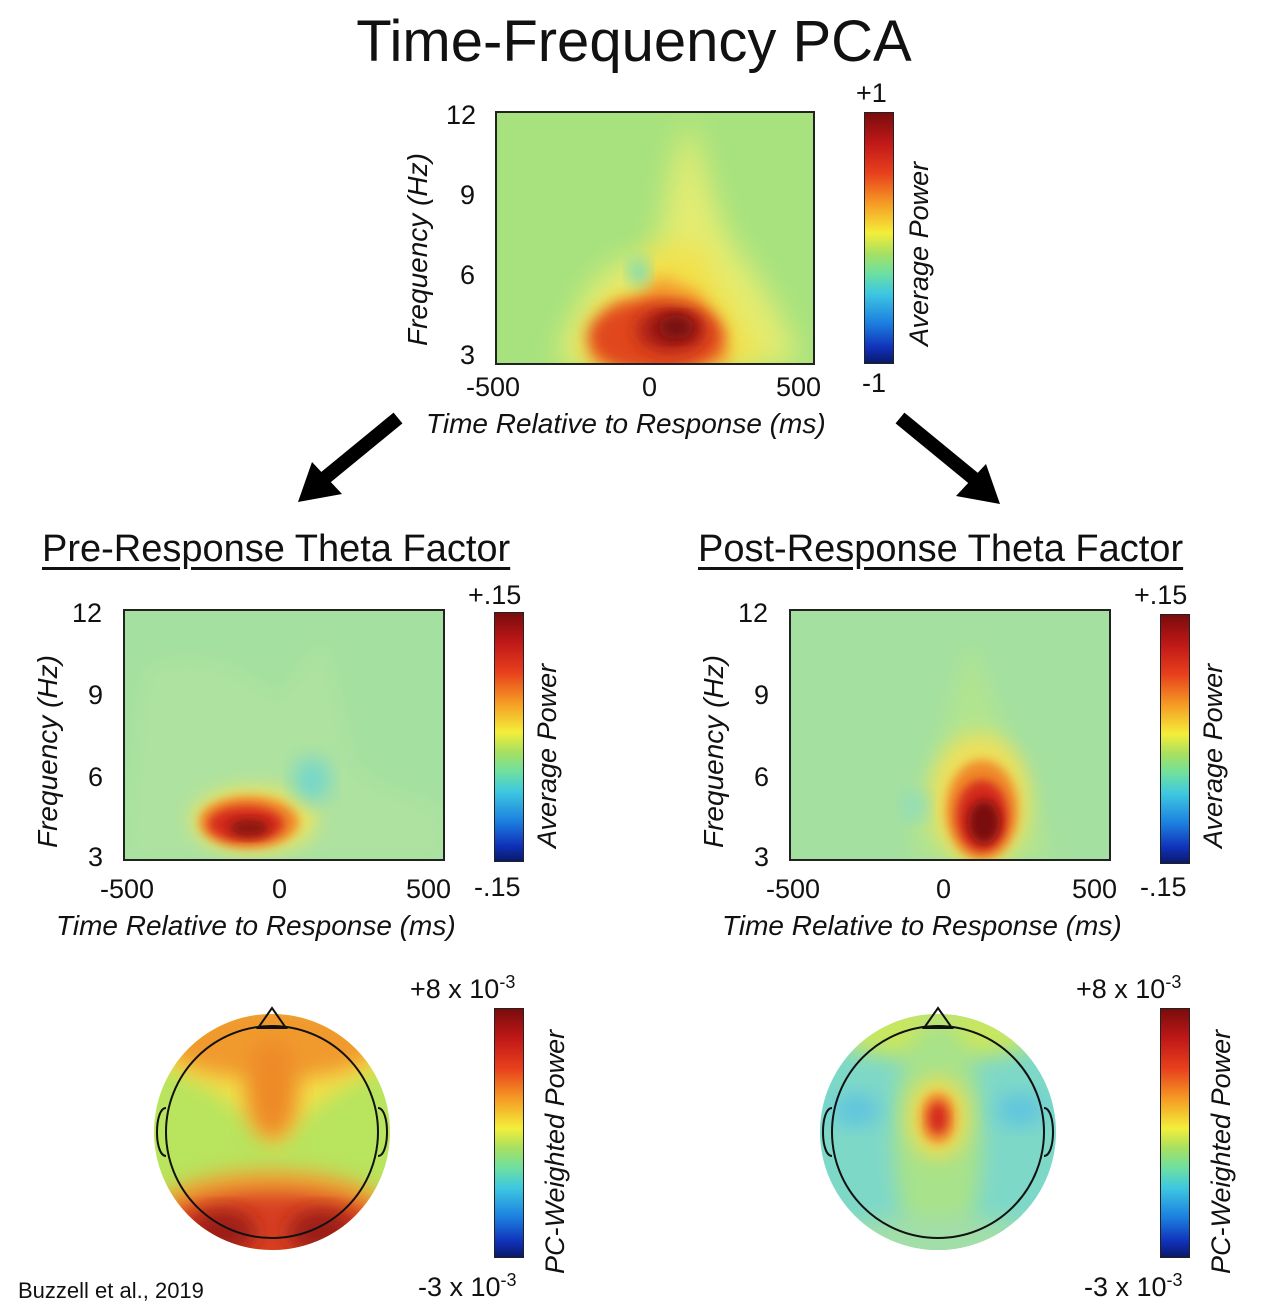 This screenshot has width=1268, height=1314. What do you see at coordinates (1121, 989) in the screenshot?
I see `post-topo-max-base: +8 x 10` at bounding box center [1121, 989].